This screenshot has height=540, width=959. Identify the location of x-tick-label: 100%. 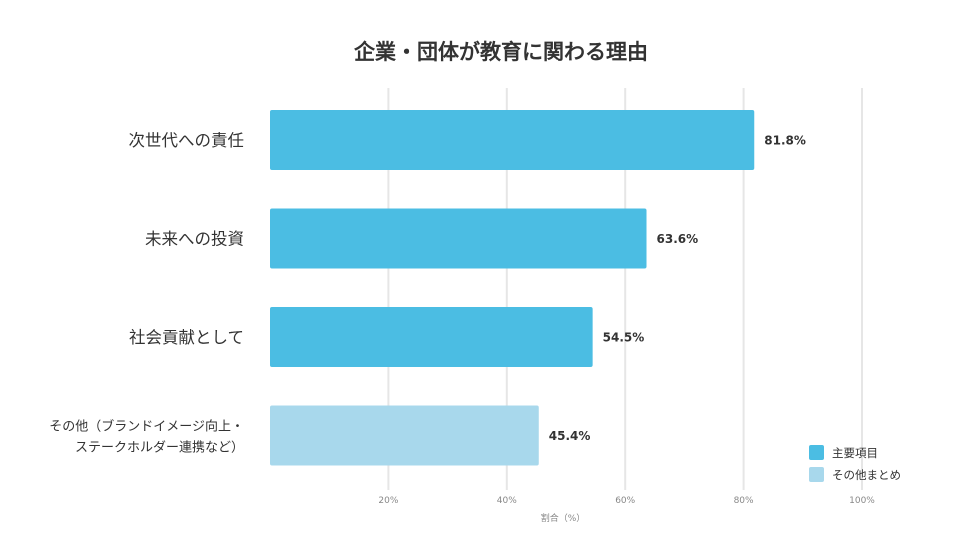
(862, 501).